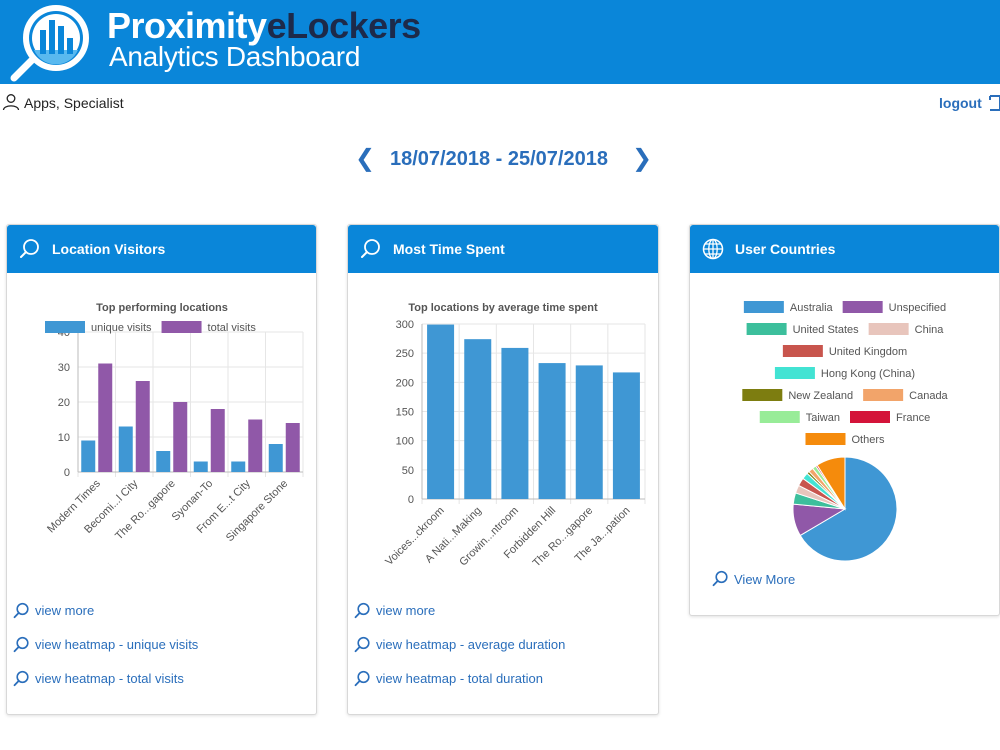 This screenshot has width=1000, height=750. I want to click on view-heatmap-total-link: view heatmap - total visits, so click(98, 678).